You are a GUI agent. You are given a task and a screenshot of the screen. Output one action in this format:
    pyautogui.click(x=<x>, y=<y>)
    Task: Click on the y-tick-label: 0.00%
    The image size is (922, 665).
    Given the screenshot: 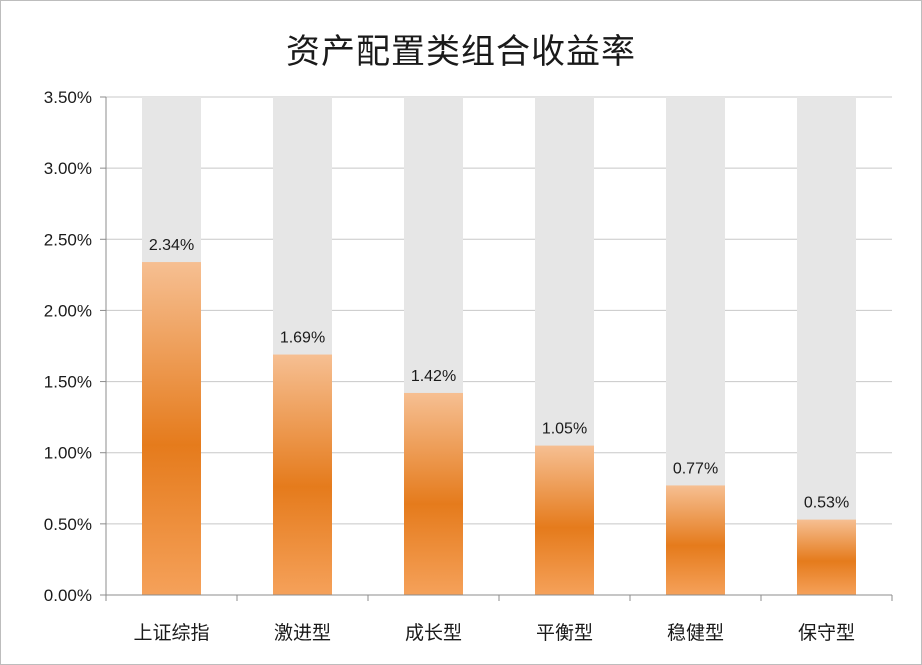 What is the action you would take?
    pyautogui.click(x=68, y=595)
    